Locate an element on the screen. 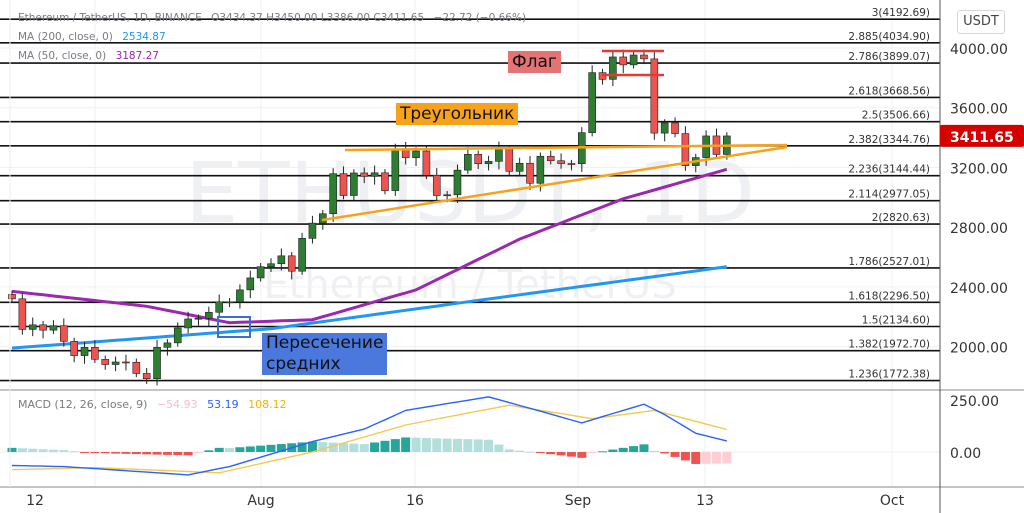  triangle-annotation: Треугольник is located at coordinates (457, 114).